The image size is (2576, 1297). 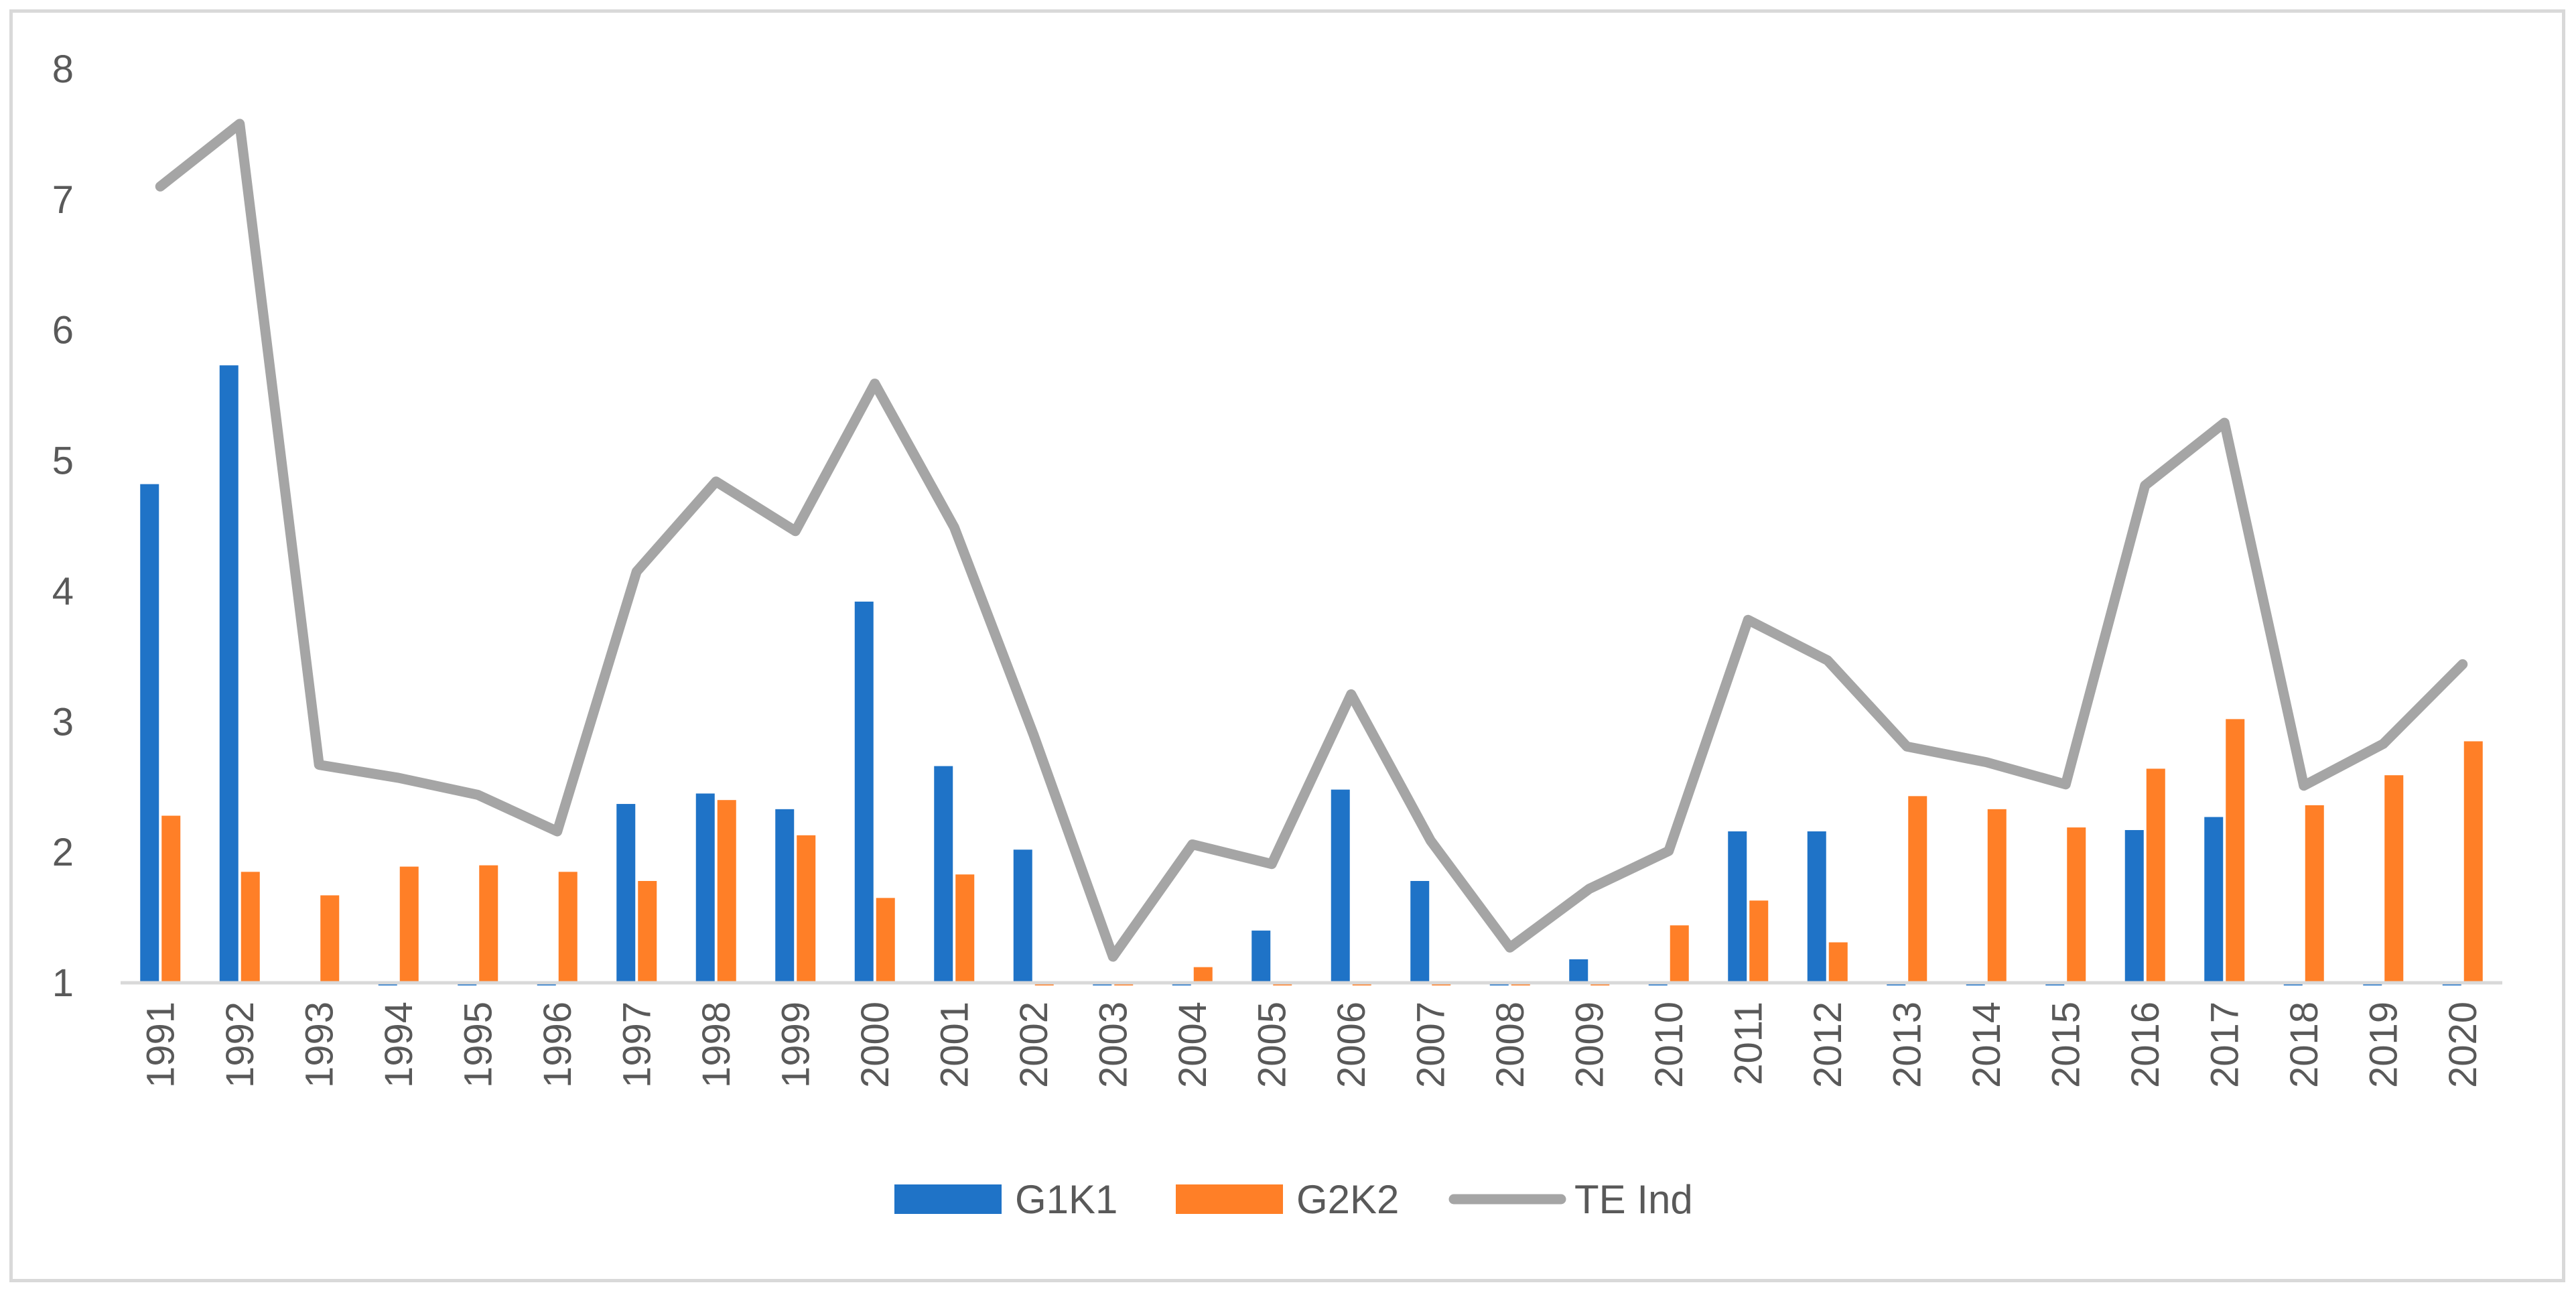 I want to click on legend-swatch-g1k1, so click(x=948, y=1199).